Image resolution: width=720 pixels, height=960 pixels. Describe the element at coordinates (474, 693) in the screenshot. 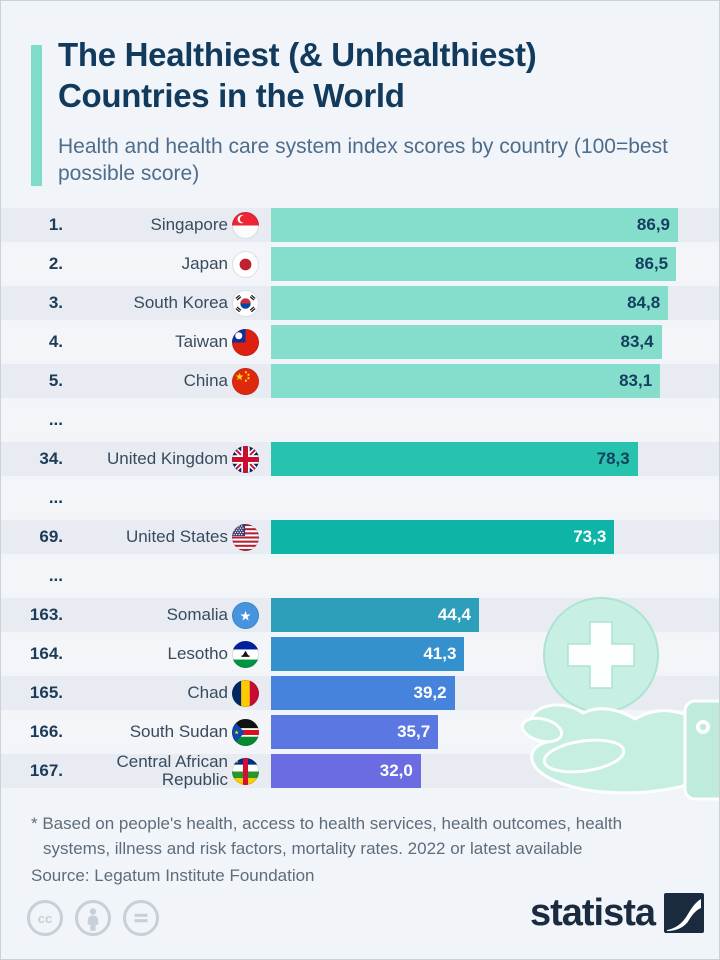

I see `bar-track: 39,2` at that location.